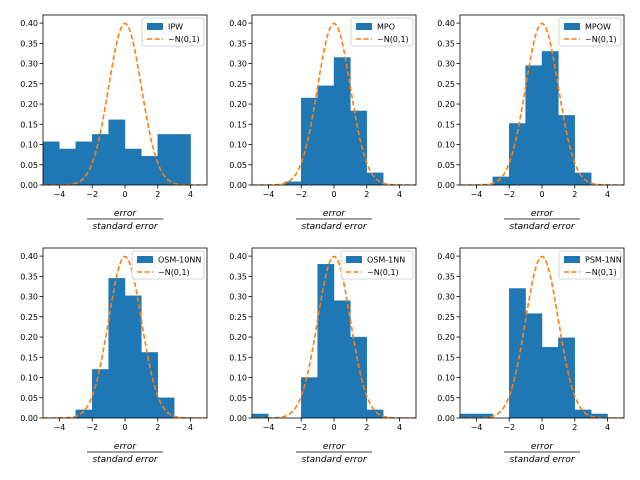  I want to click on legend: MPO ~N(0,1), so click(382, 32).